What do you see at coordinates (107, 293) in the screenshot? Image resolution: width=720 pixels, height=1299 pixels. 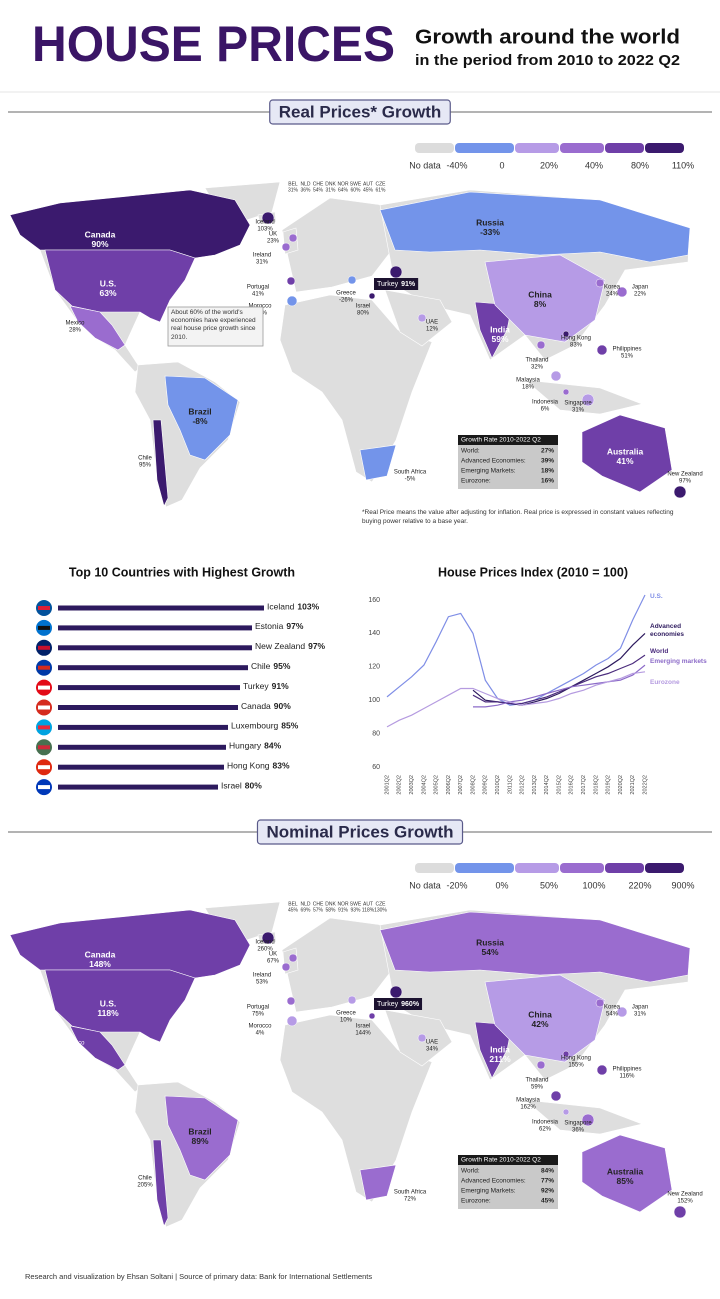 I see `country-value: 63%` at bounding box center [107, 293].